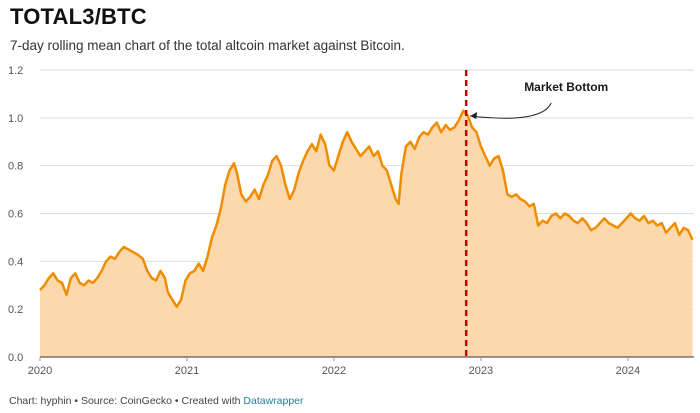 The height and width of the screenshot is (413, 700). Describe the element at coordinates (15, 358) in the screenshot. I see `y-tick-label: 0.0` at that location.